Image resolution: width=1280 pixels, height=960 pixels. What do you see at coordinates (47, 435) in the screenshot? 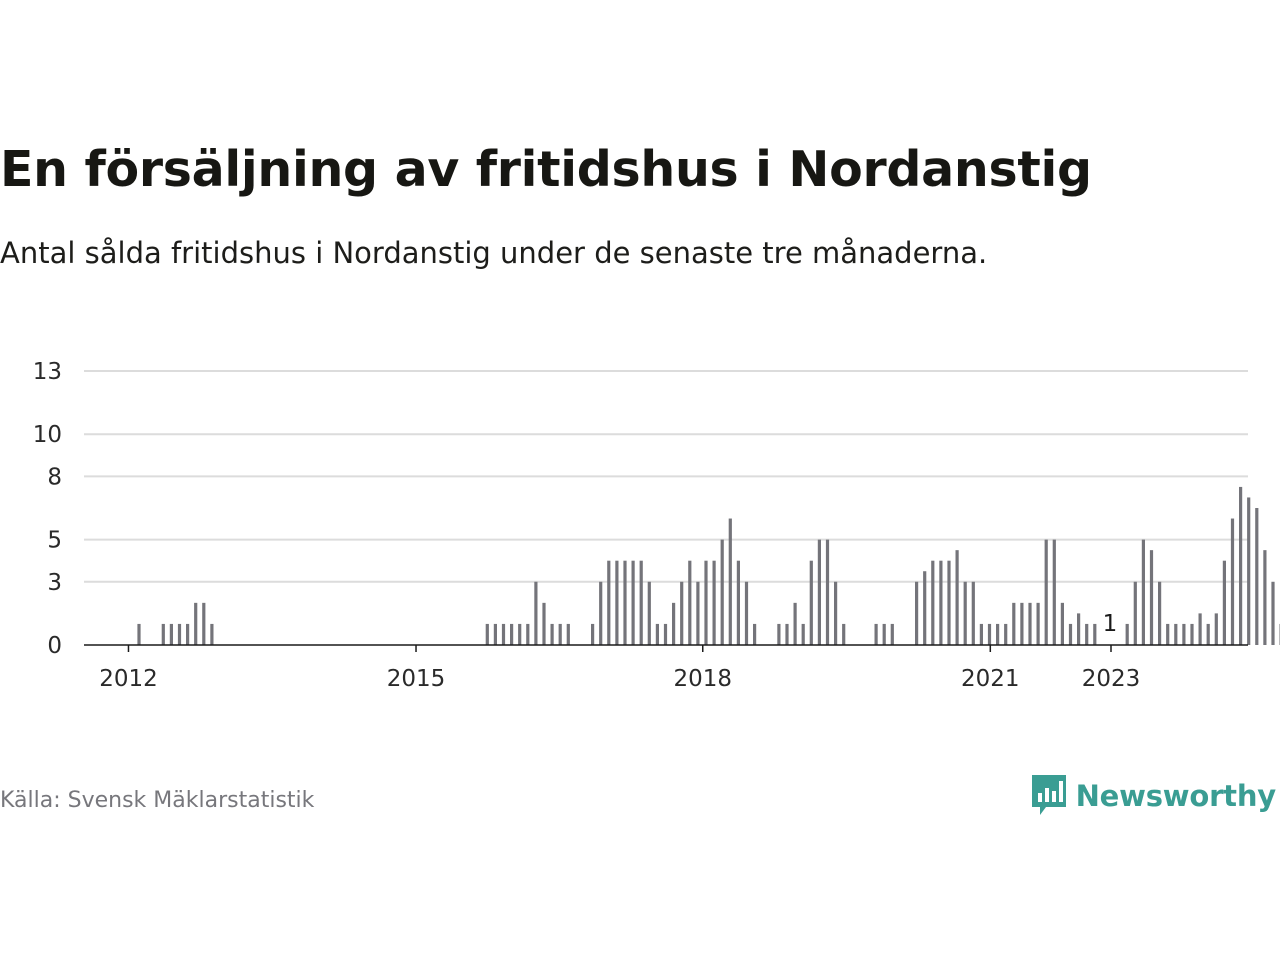
I see `y-tick-label: 10` at bounding box center [47, 435].